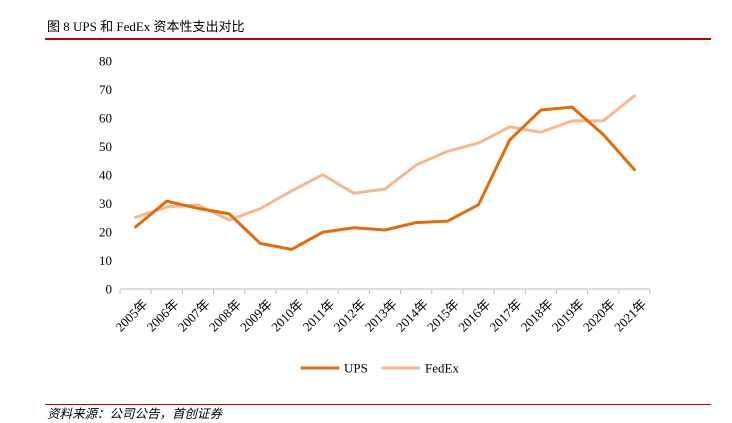 Image resolution: width=732 pixels, height=423 pixels. Describe the element at coordinates (378, 39) in the screenshot. I see `title-rule` at that location.